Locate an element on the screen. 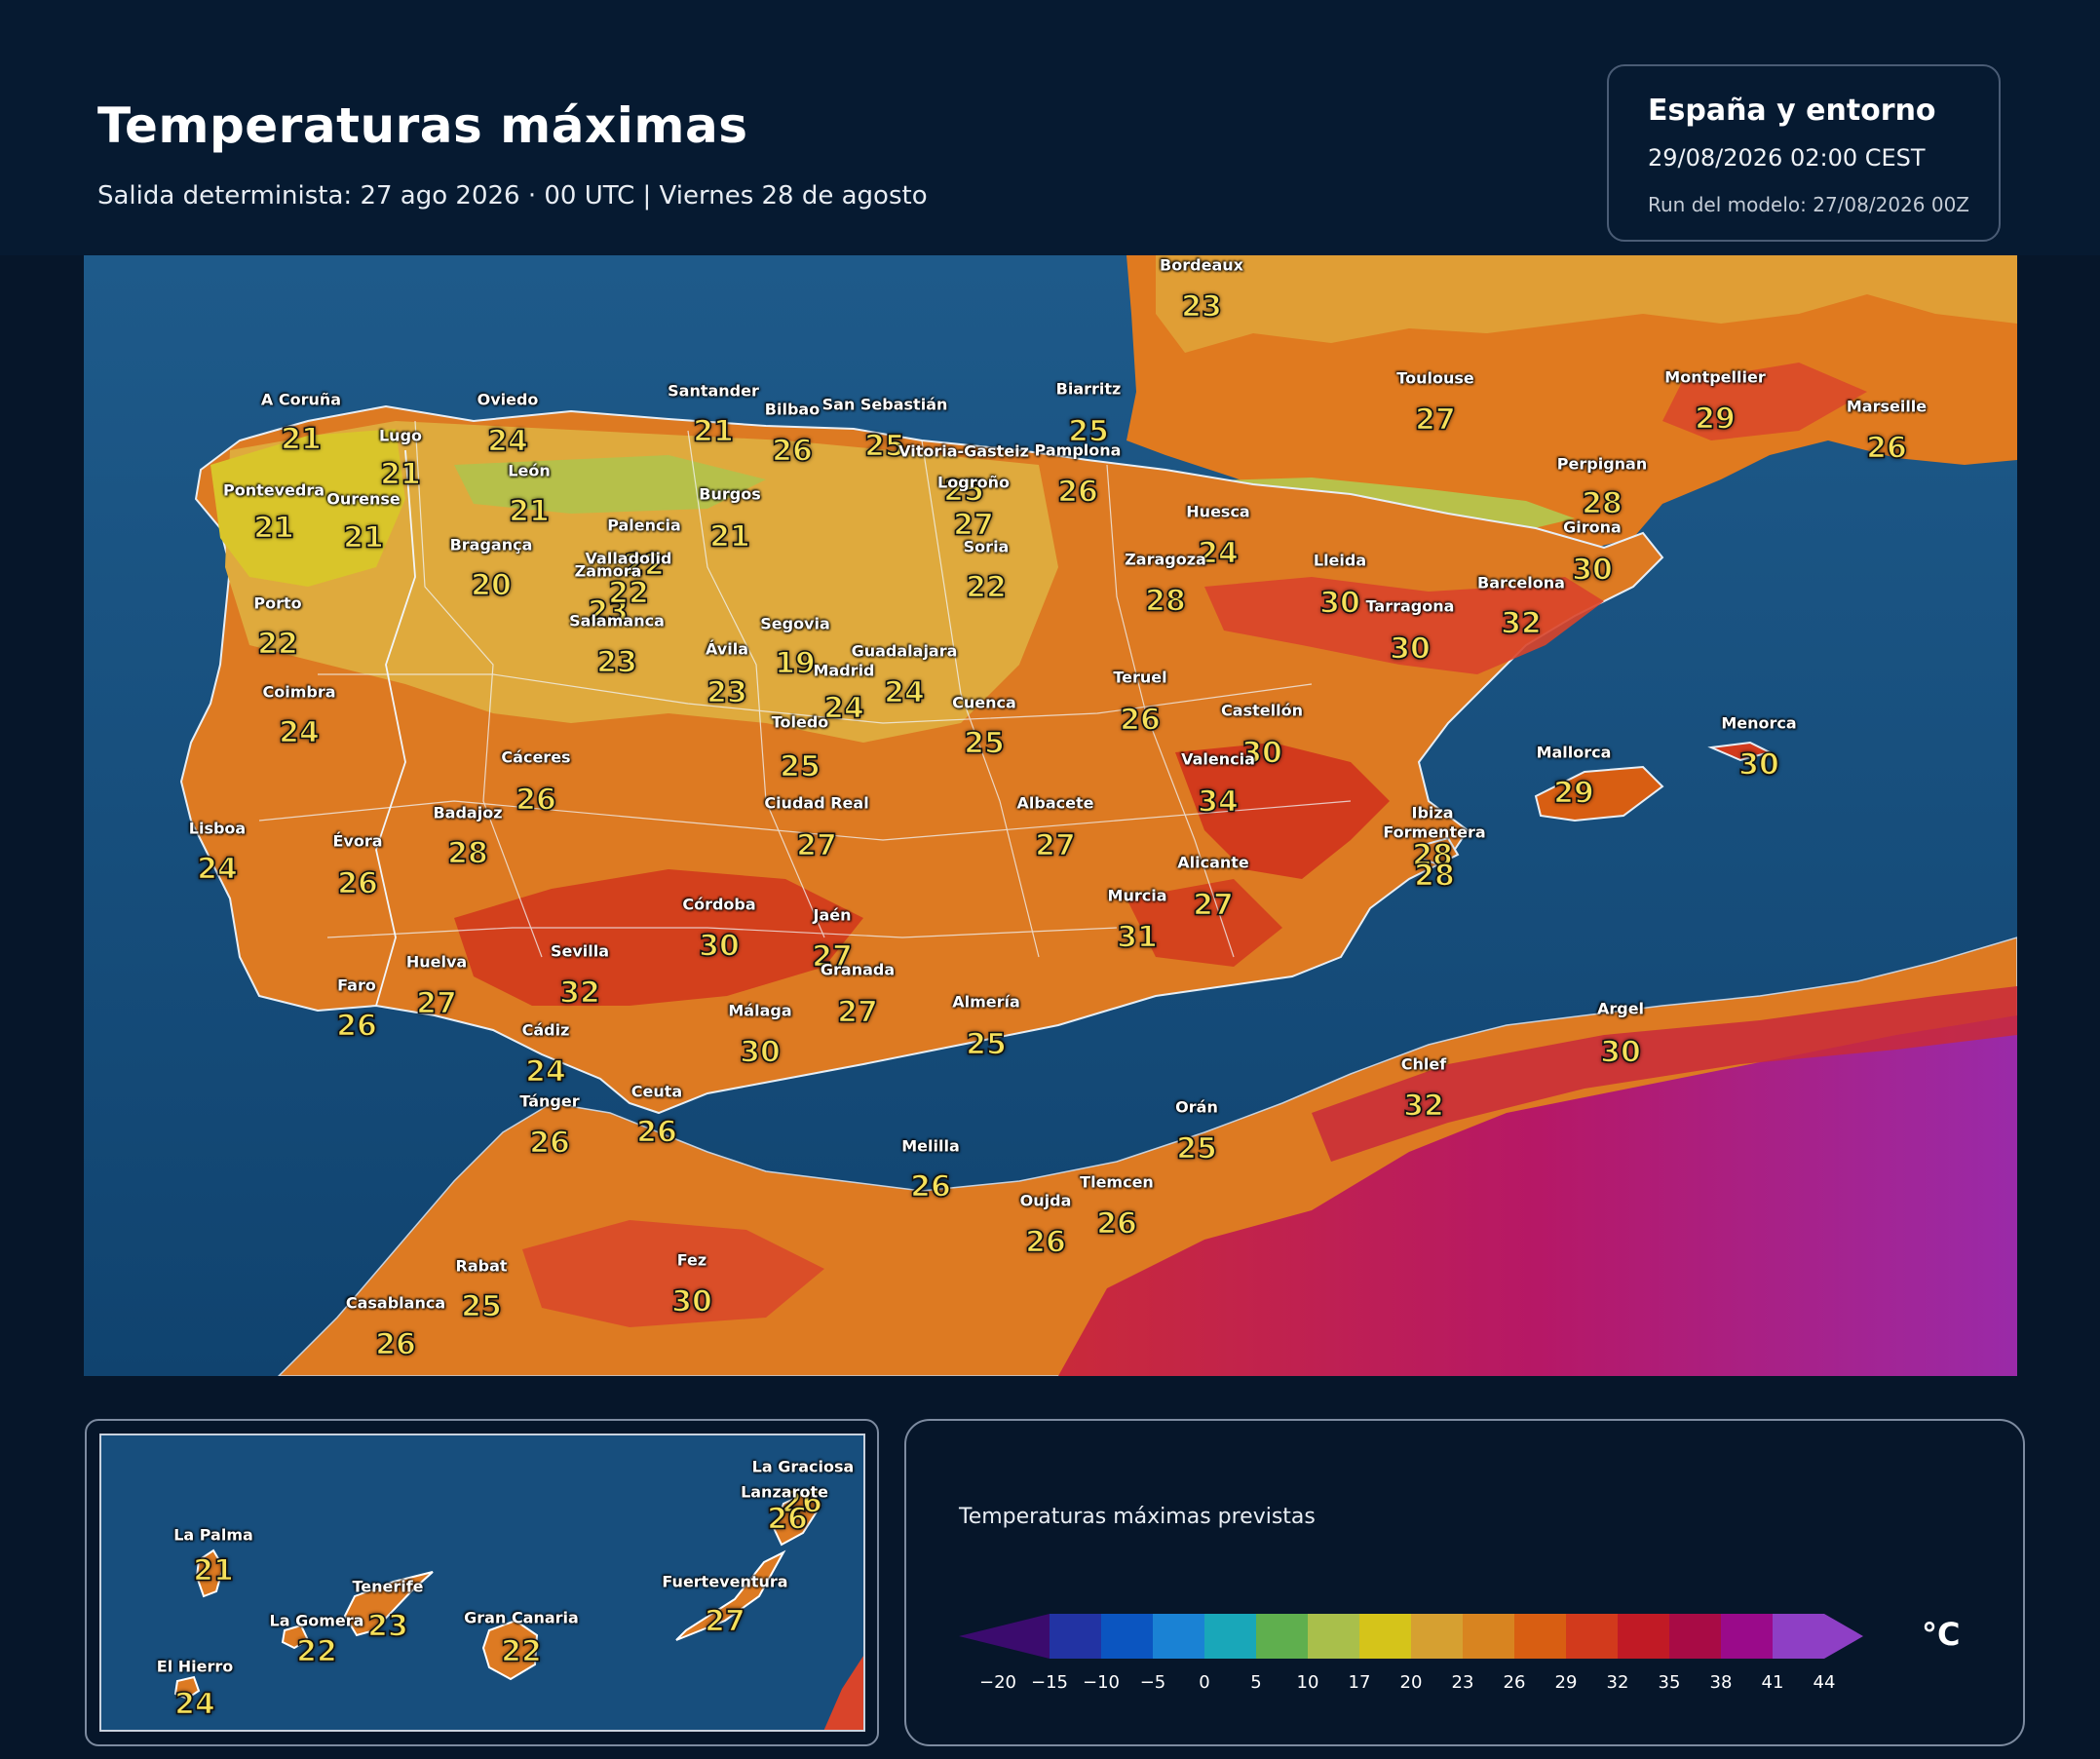 The height and width of the screenshot is (1759, 2100). city-temp-perpignan: 28 is located at coordinates (1602, 504).